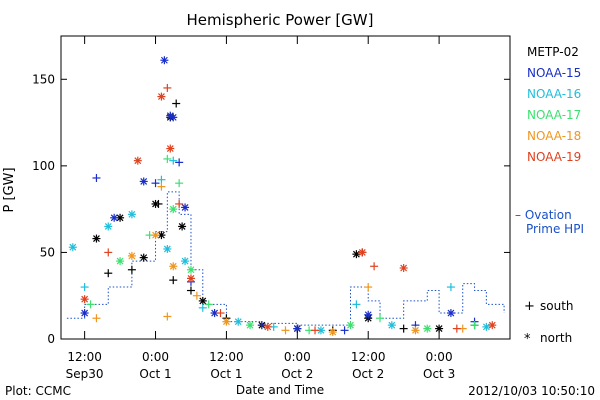 The height and width of the screenshot is (400, 600). I want to click on legend-south-label: south, so click(557, 306).